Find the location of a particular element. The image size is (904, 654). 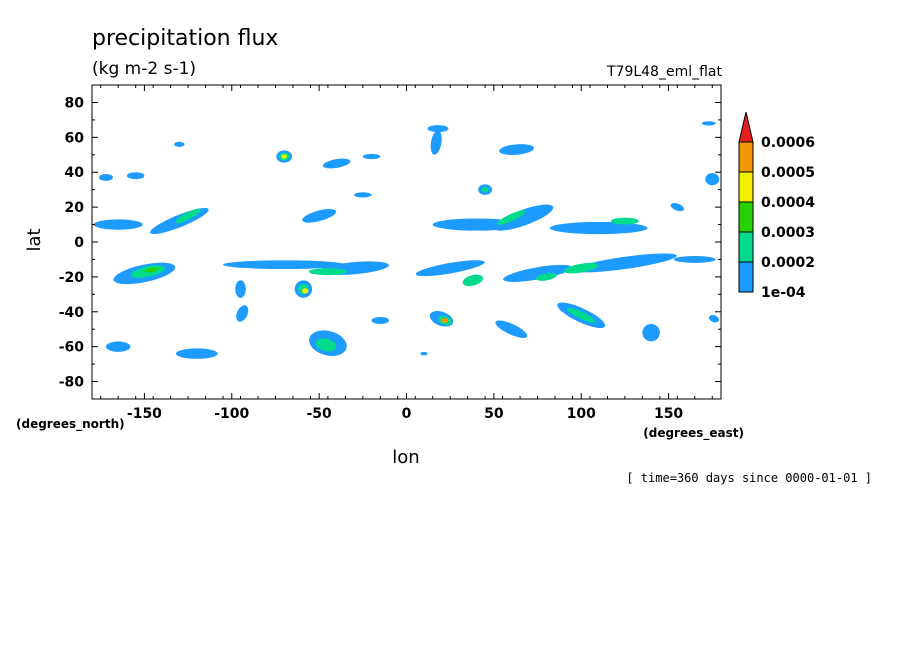

chart-units: (kg m-2 s-1) is located at coordinates (144, 69).